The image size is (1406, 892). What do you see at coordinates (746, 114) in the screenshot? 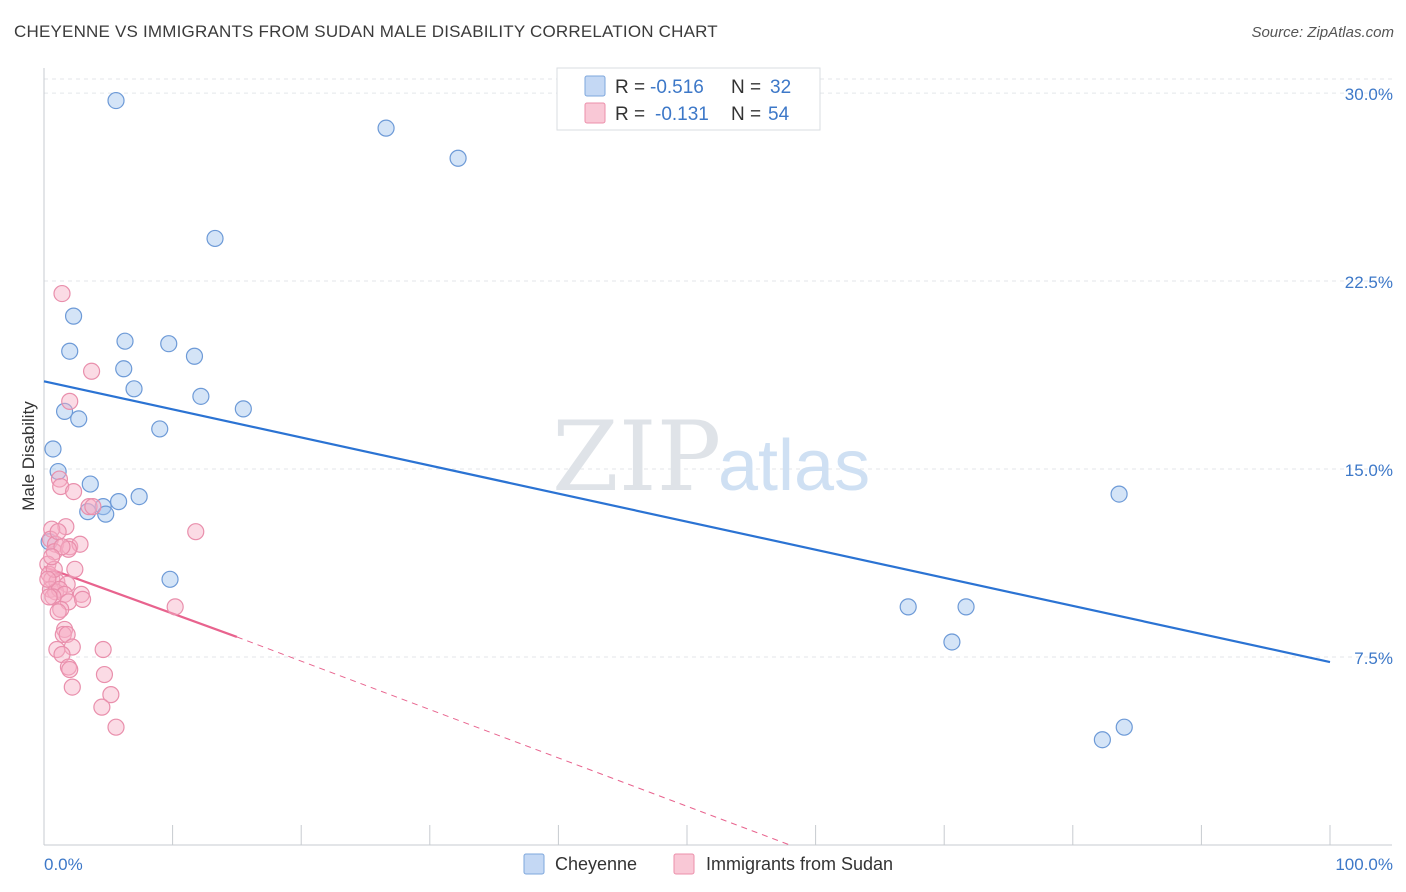
I see `legend-n-label-sudan: N =` at bounding box center [746, 114].